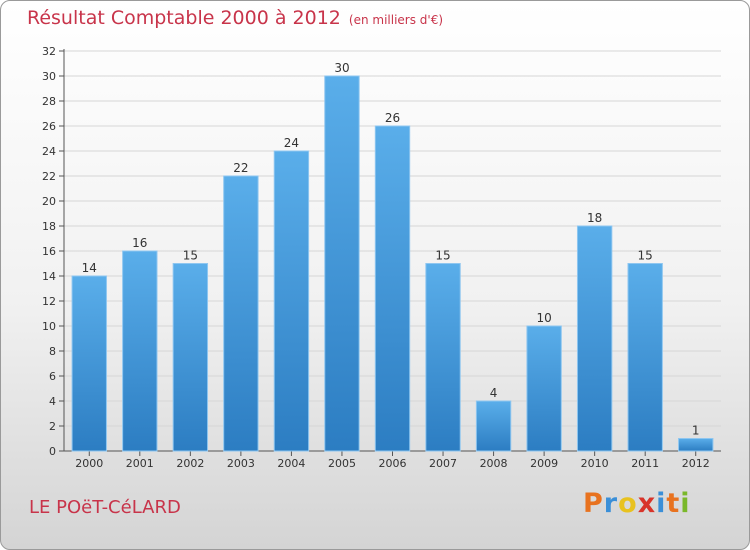 The height and width of the screenshot is (550, 750). What do you see at coordinates (342, 463) in the screenshot?
I see `x-tick-label-2005: 2005` at bounding box center [342, 463].